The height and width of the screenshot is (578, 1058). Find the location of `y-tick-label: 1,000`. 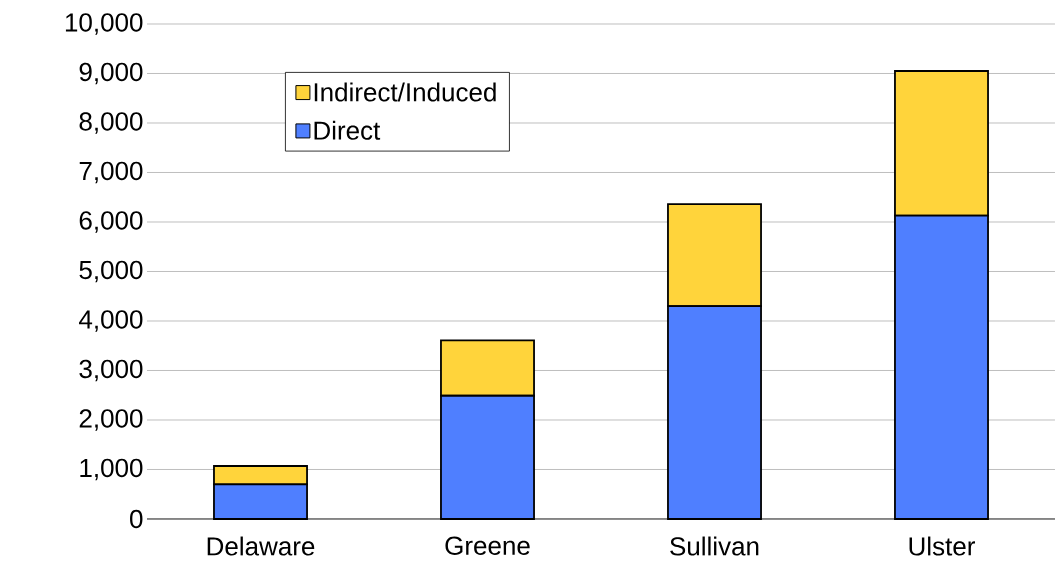

y-tick-label: 1,000 is located at coordinates (111, 469).